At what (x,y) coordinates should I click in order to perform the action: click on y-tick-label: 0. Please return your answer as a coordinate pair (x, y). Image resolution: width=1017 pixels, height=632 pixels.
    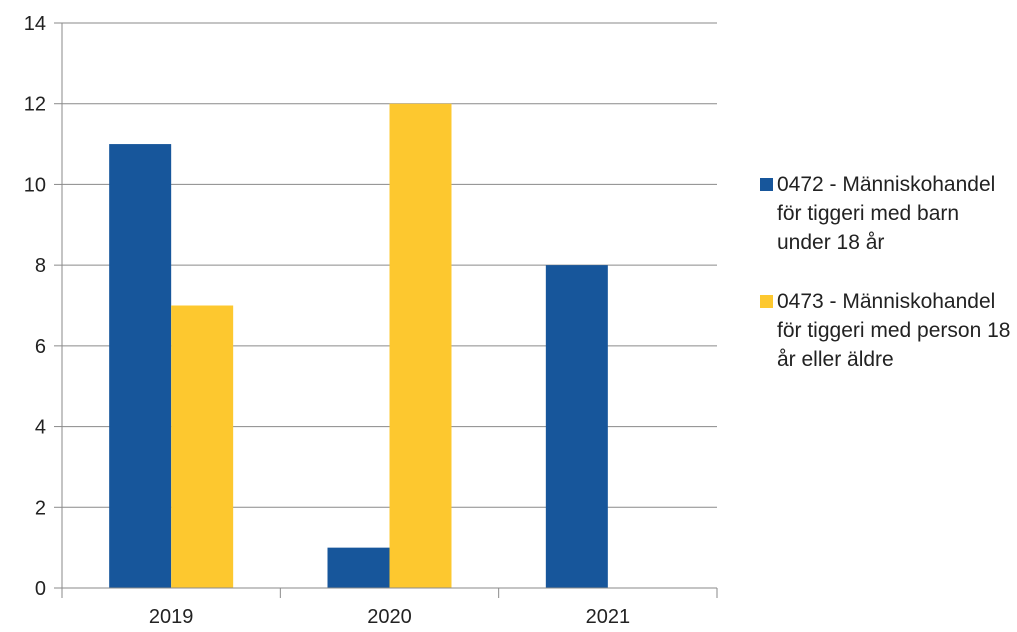
    Looking at the image, I should click on (40, 589).